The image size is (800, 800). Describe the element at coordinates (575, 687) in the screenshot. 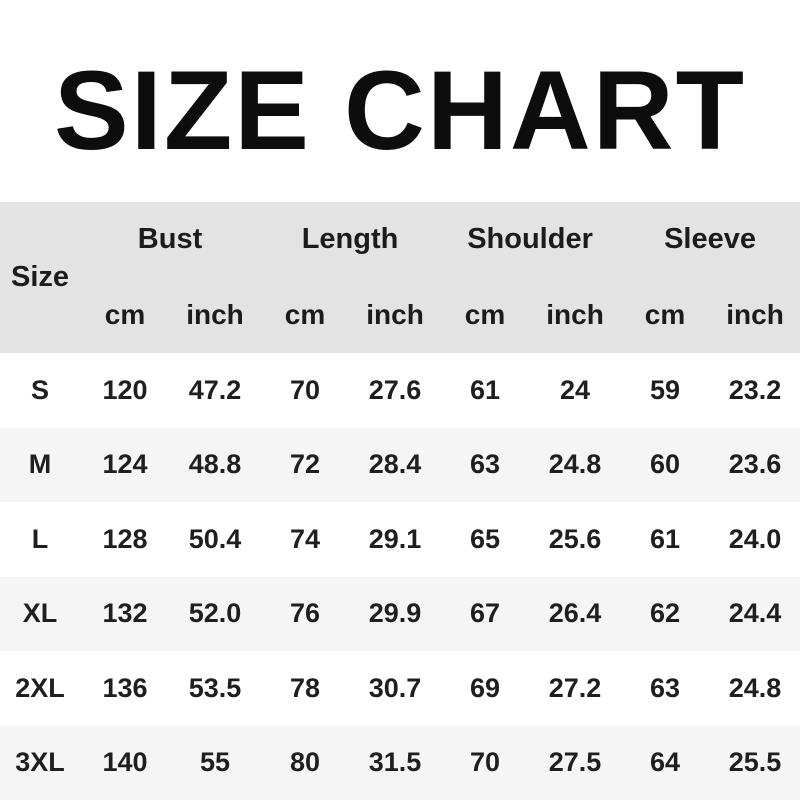

I see `cell-shoulder-inch: 27.2` at that location.